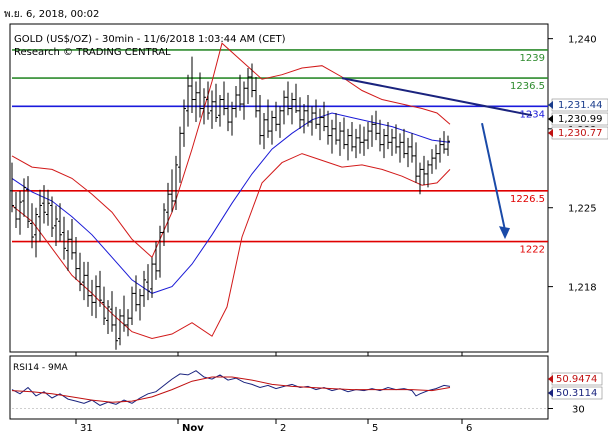  Describe the element at coordinates (582, 209) in the screenshot. I see `y-tick-label: 1,225` at that location.